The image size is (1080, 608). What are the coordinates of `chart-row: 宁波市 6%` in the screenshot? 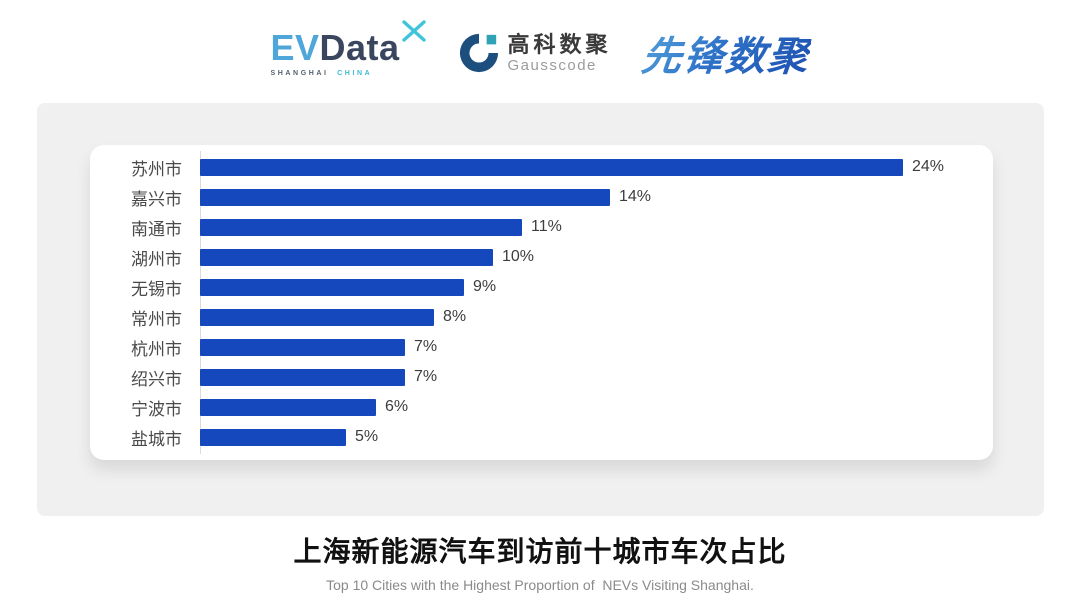 It's located at (541, 407).